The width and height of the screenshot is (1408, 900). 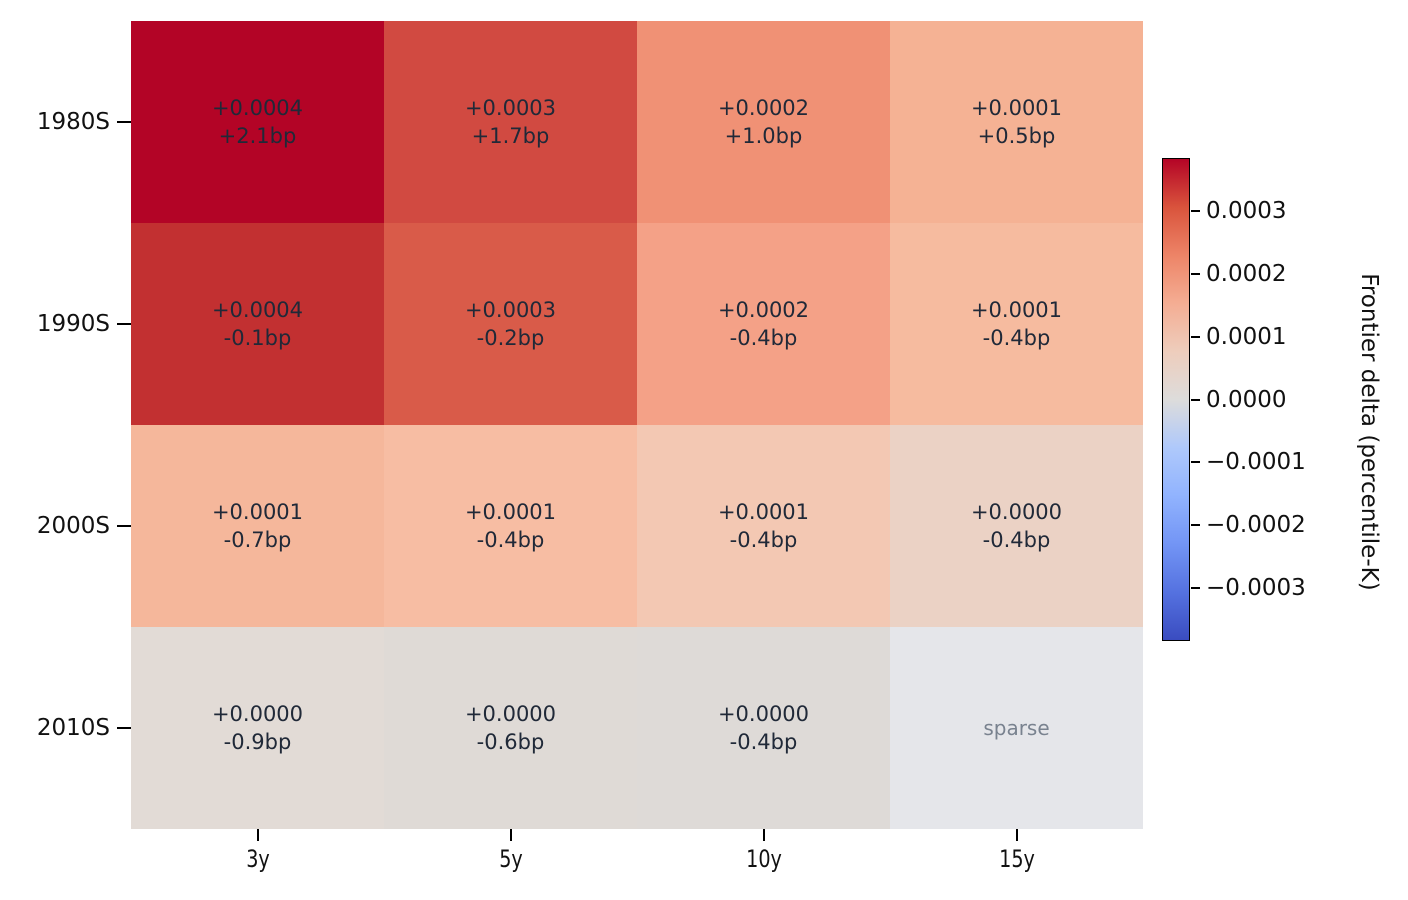 I want to click on heatmap-cell: +0.0003 +1.7bp, so click(x=510, y=122).